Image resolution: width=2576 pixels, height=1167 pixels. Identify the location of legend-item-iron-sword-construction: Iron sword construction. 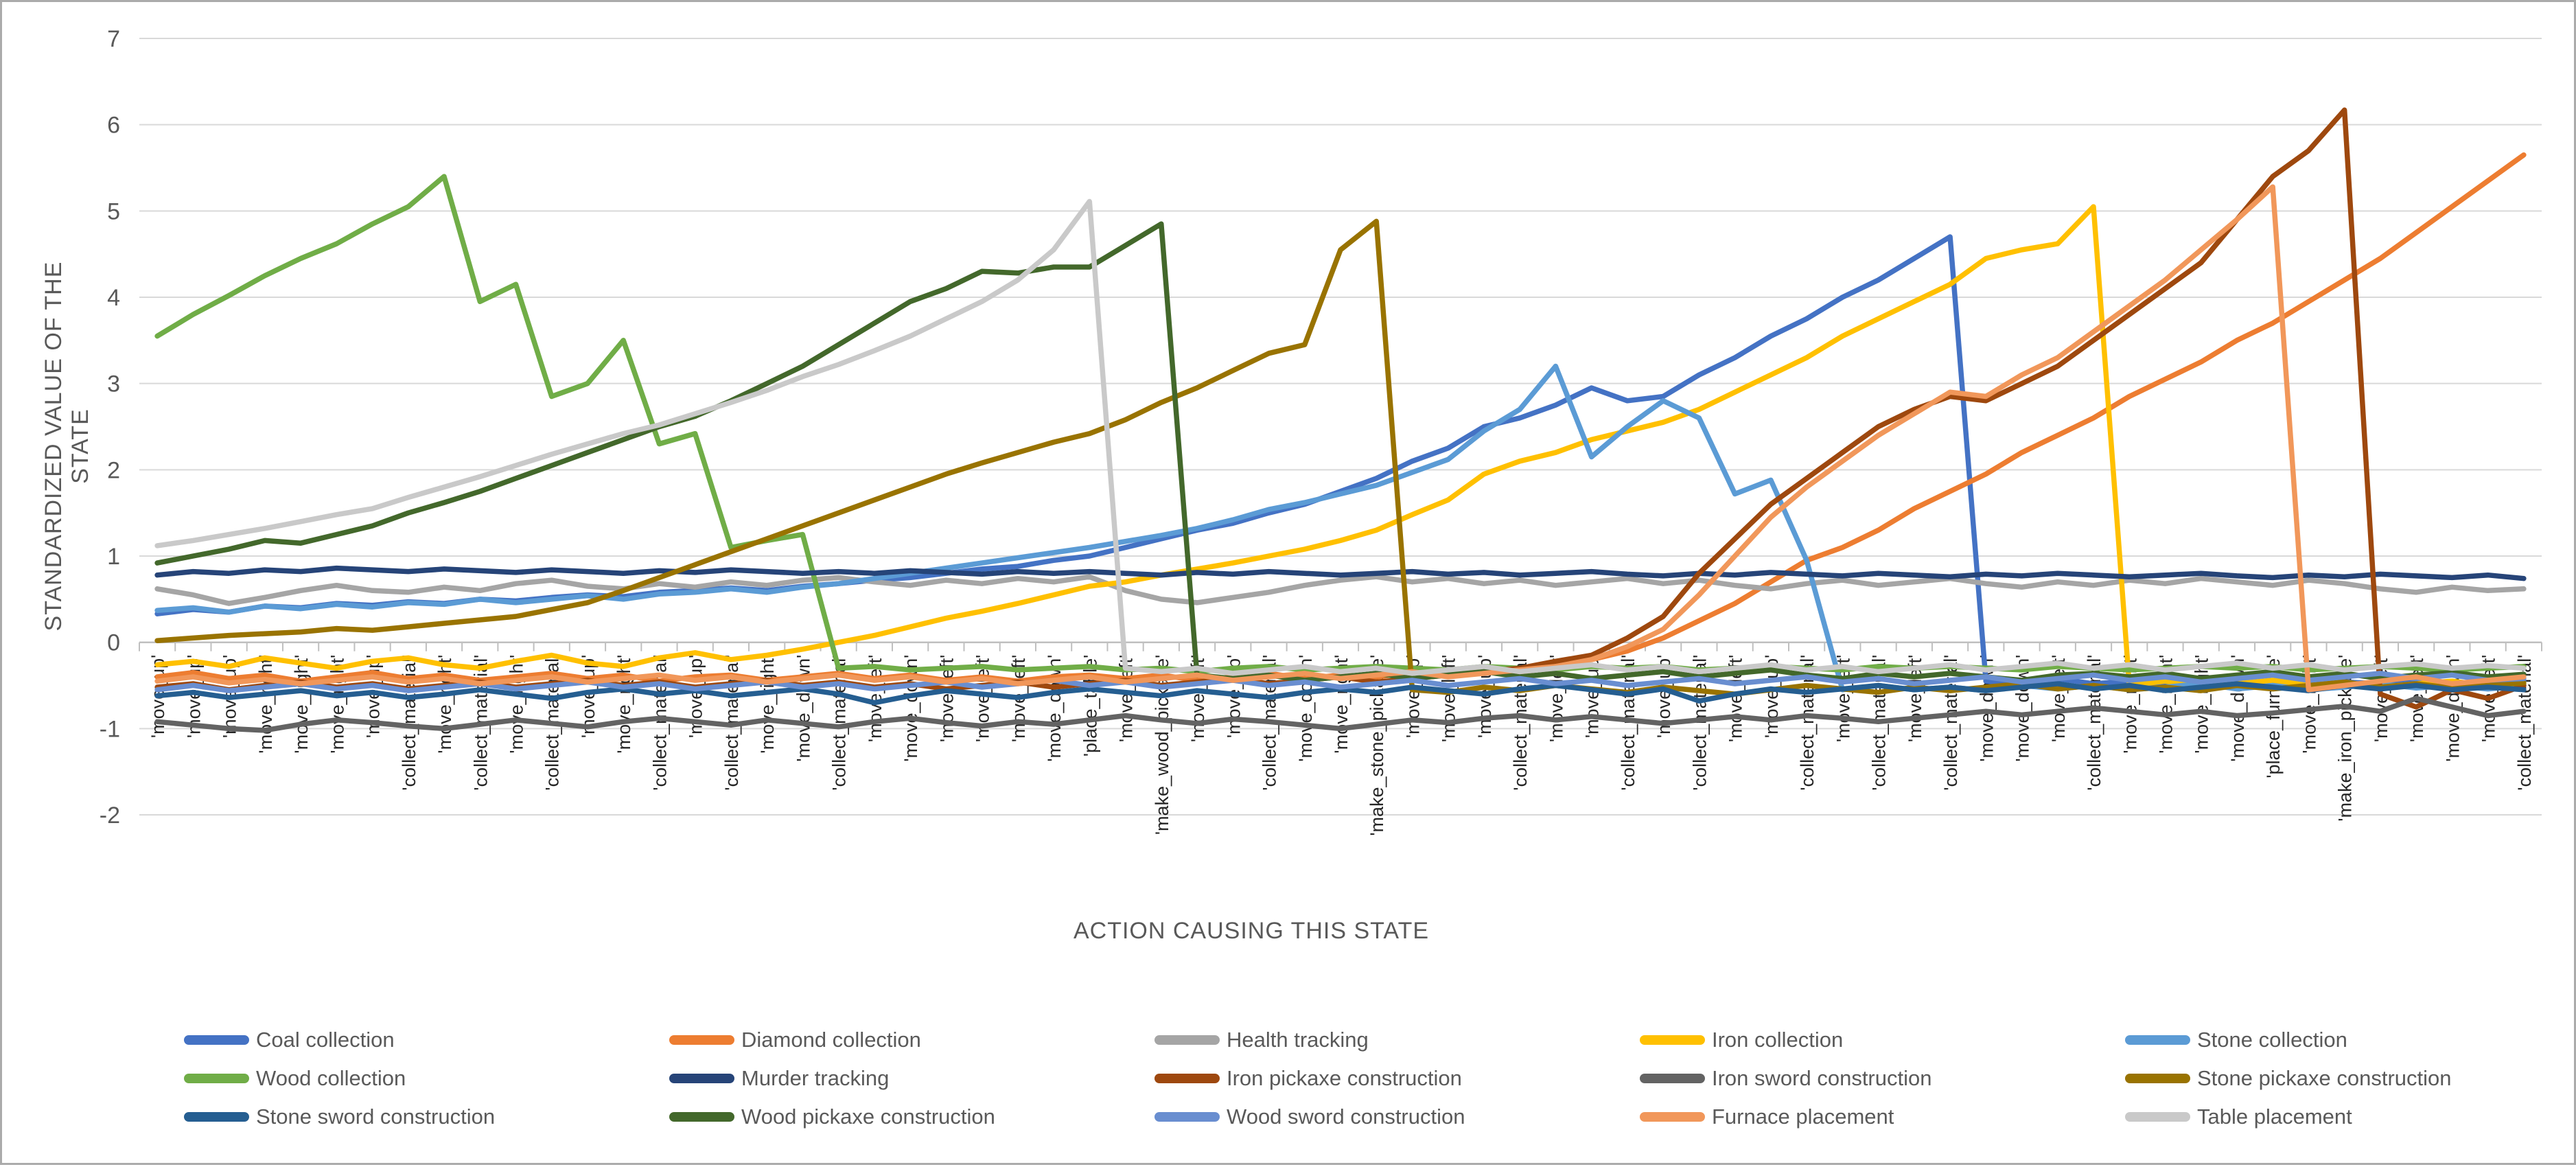
(1785, 1078).